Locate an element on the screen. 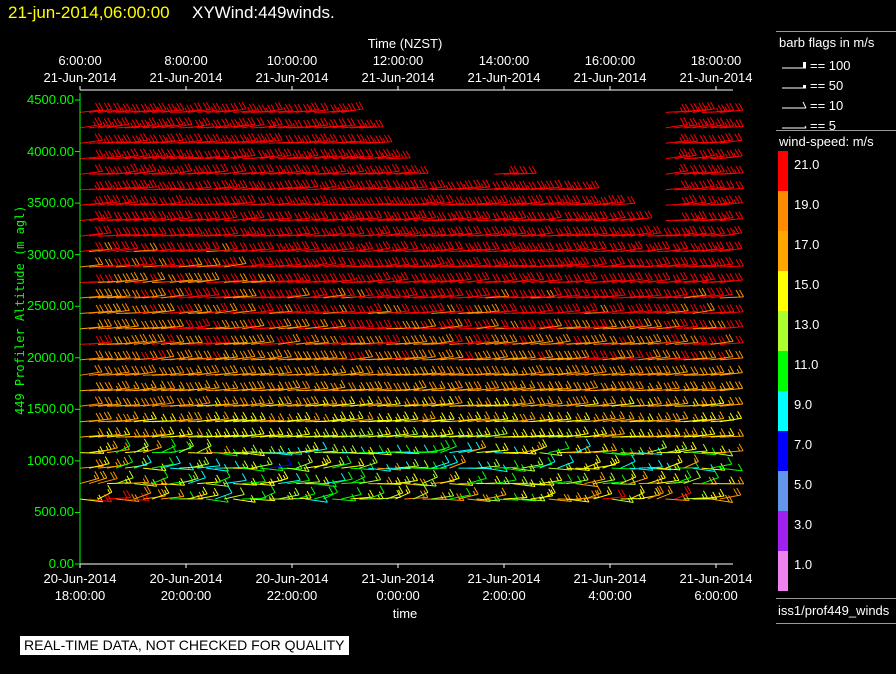 The height and width of the screenshot is (674, 896). barb-shaft is located at coordinates (209, 467).